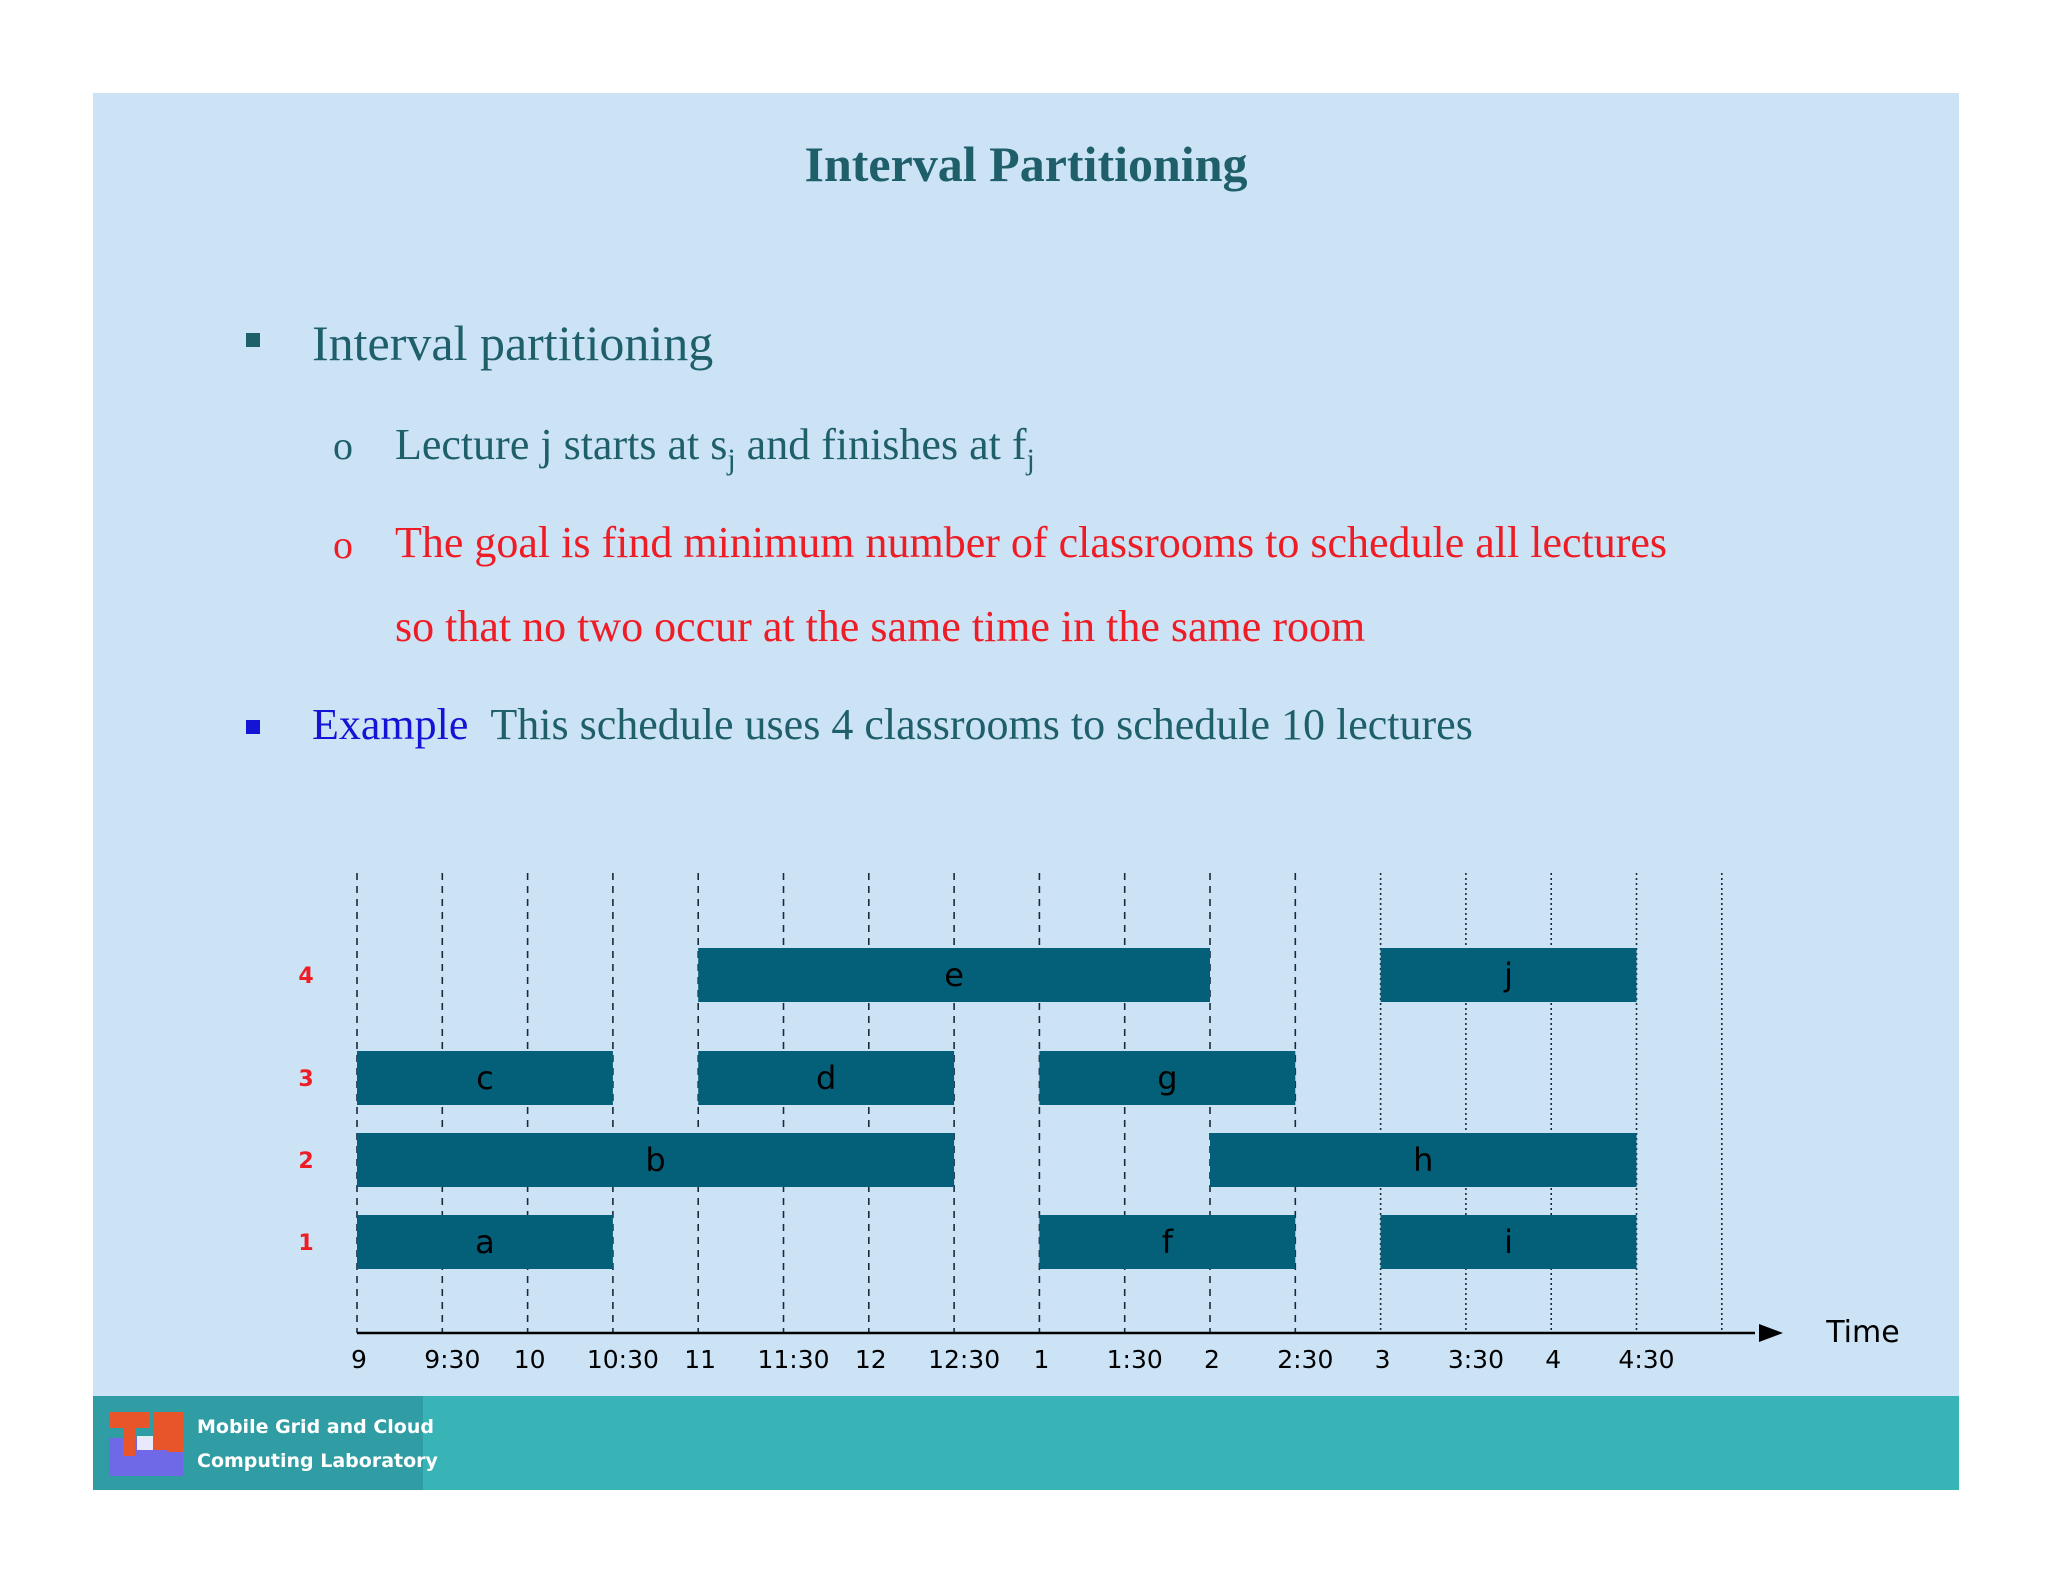 This screenshot has width=2048, height=1582. I want to click on lecture-bar-c, so click(485, 1078).